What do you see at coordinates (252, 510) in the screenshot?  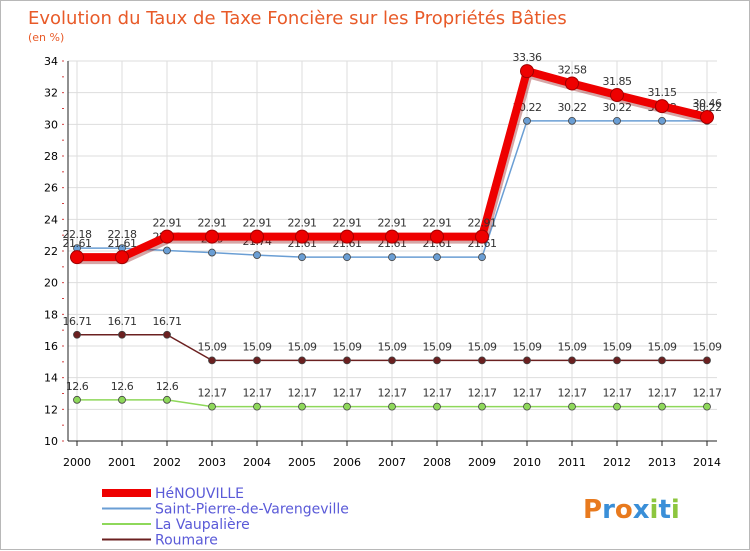 I see `legend-label: Saint-Pierre-de-Varengeville` at bounding box center [252, 510].